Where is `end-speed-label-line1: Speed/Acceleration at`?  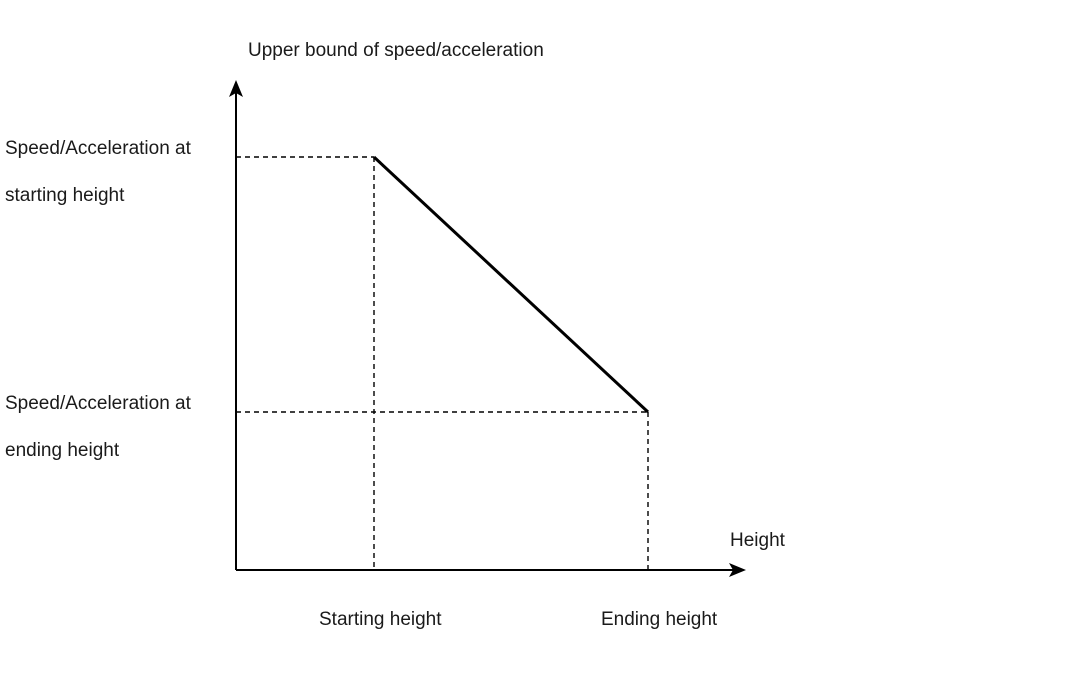
end-speed-label-line1: Speed/Acceleration at is located at coordinates (98, 403).